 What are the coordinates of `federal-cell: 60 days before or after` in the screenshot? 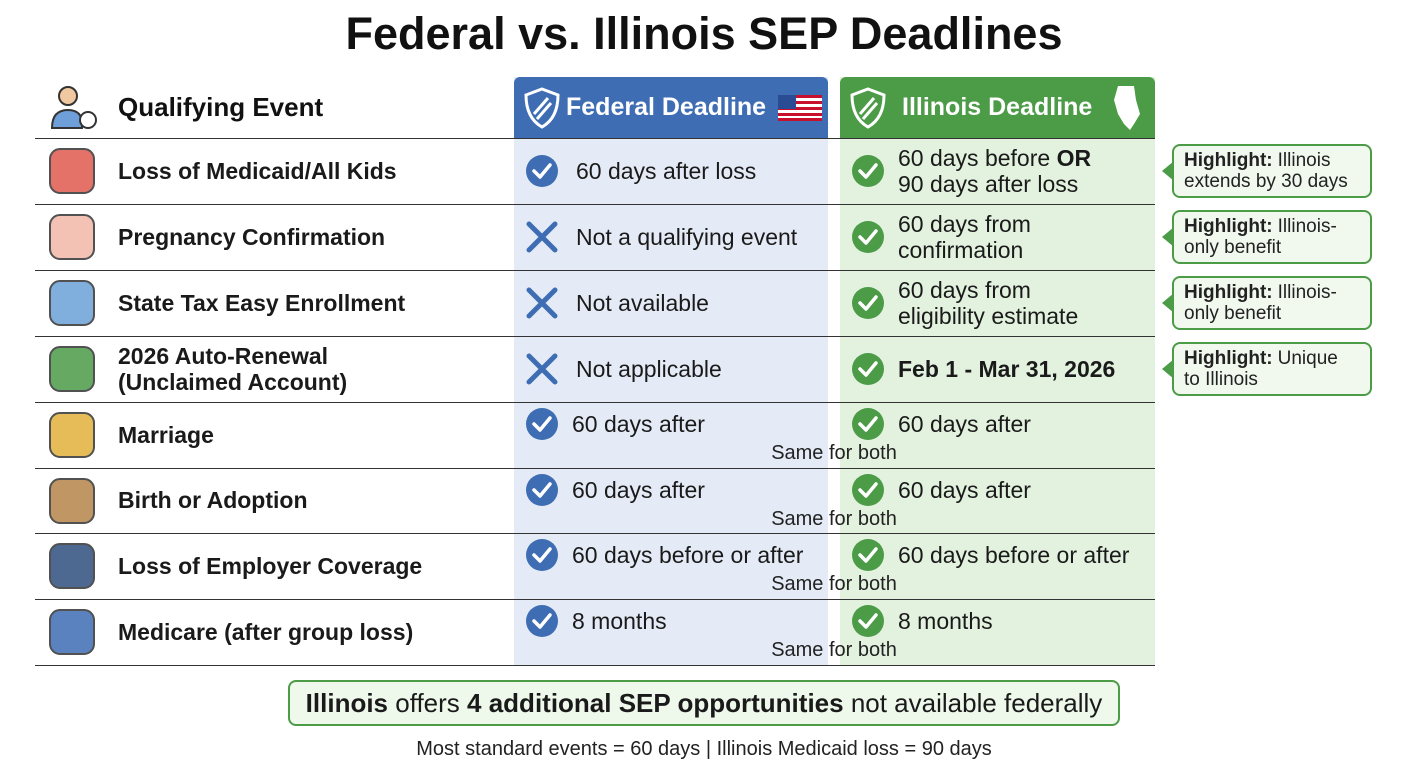 It's located at (687, 555).